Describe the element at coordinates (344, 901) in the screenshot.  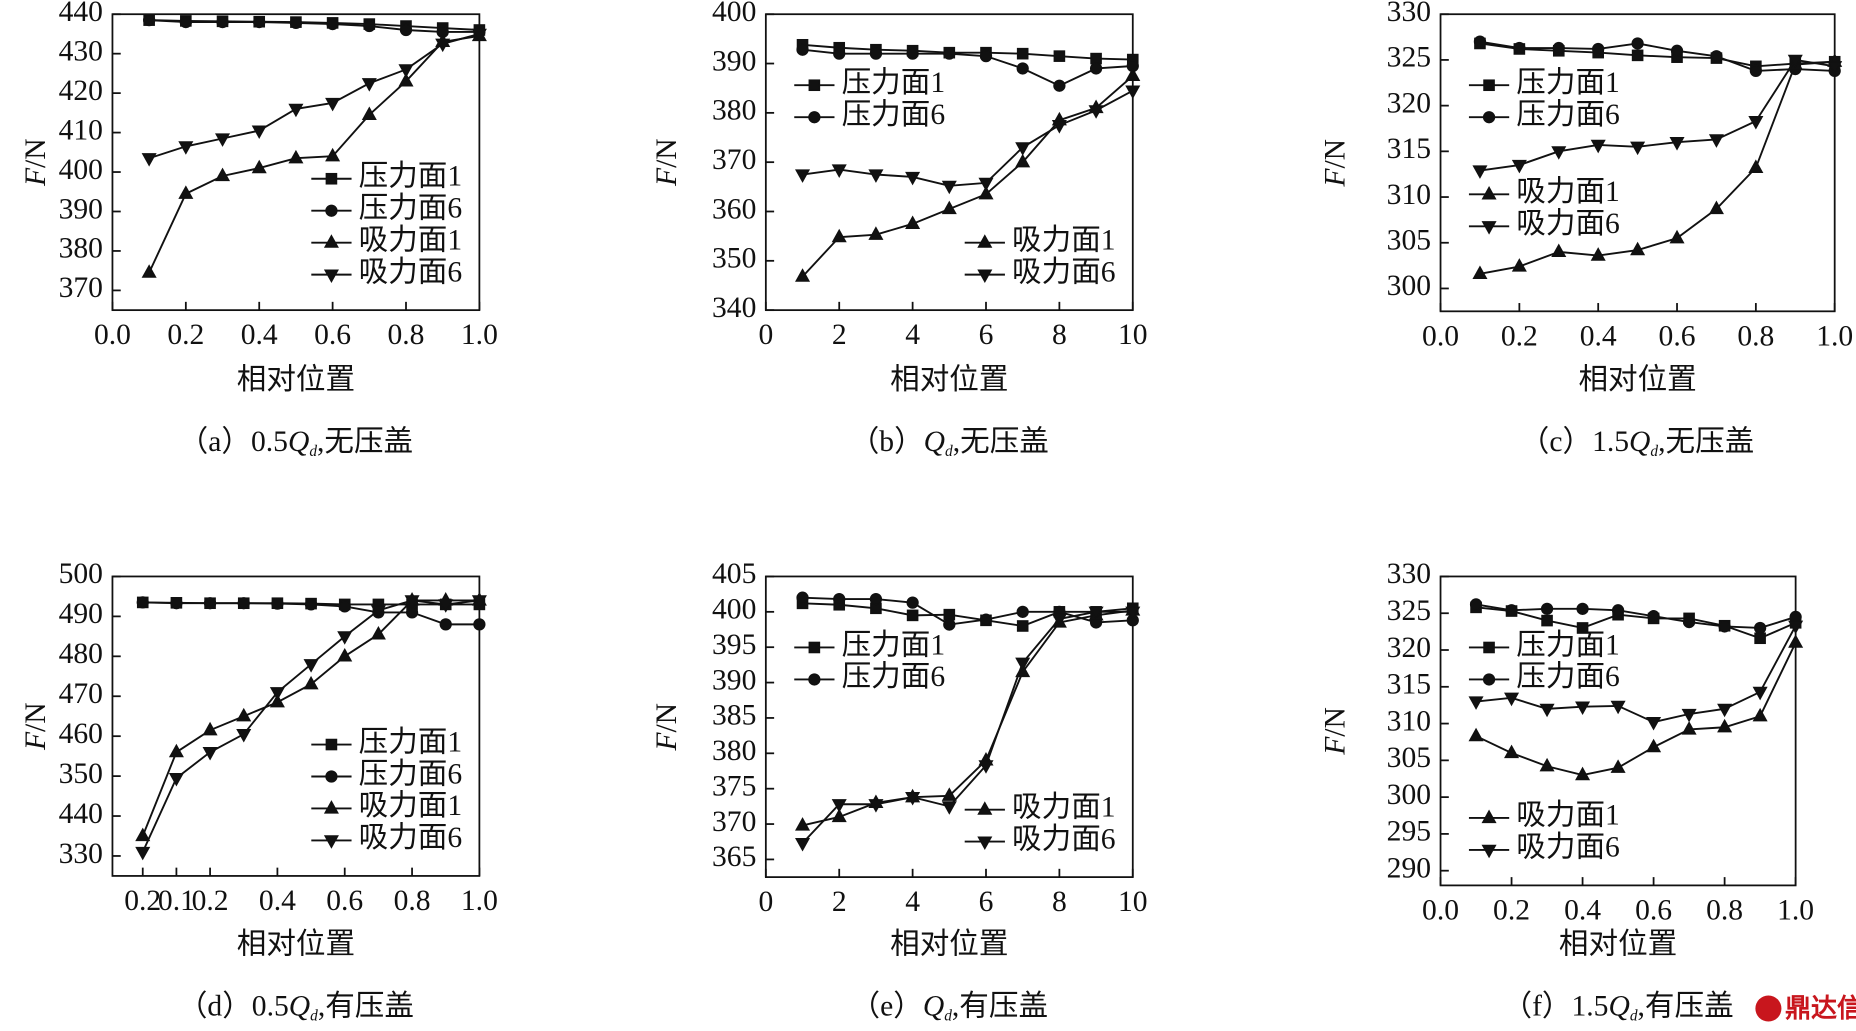
I see `x-tick-label: 0.6` at that location.